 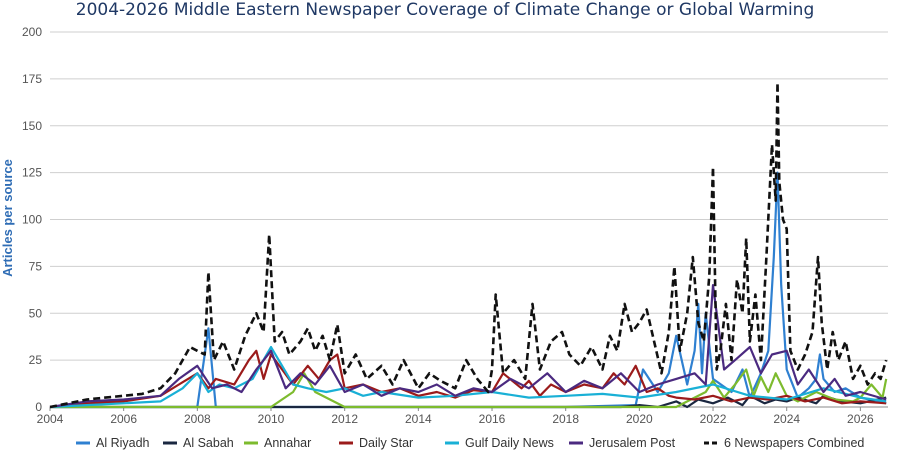 I want to click on legend-label: Al Sabah, so click(x=208, y=443).